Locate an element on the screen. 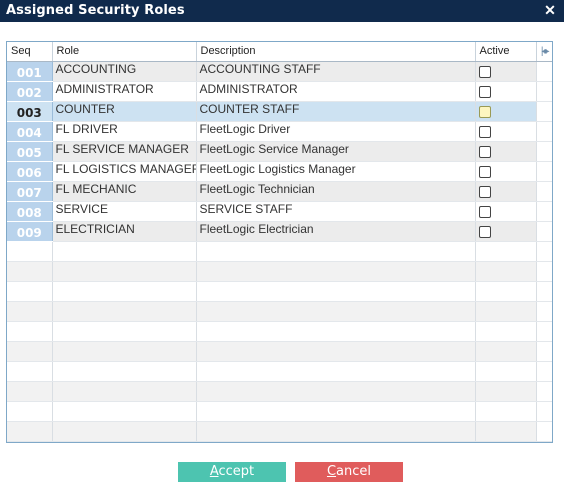 This screenshot has width=564, height=500. table-row: 004 FL DRIVER FleetLogic Driver is located at coordinates (279, 131).